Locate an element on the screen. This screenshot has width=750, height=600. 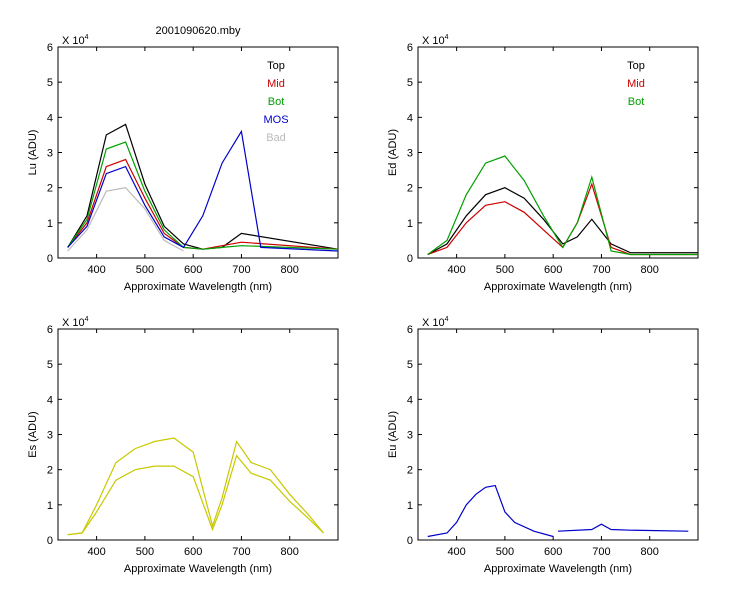
figure-title: 2001090620.mby is located at coordinates (198, 31).